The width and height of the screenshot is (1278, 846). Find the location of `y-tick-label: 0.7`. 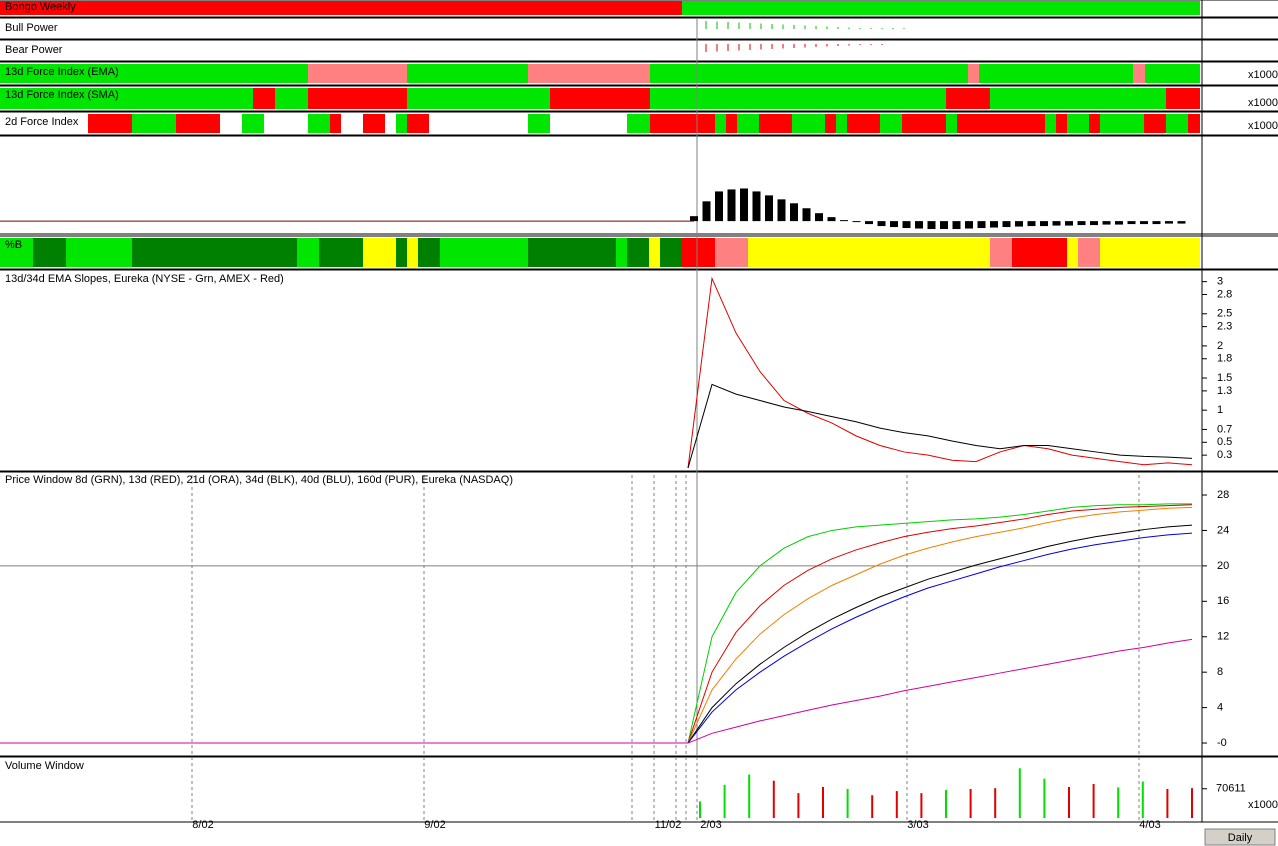

y-tick-label: 0.7 is located at coordinates (1224, 429).